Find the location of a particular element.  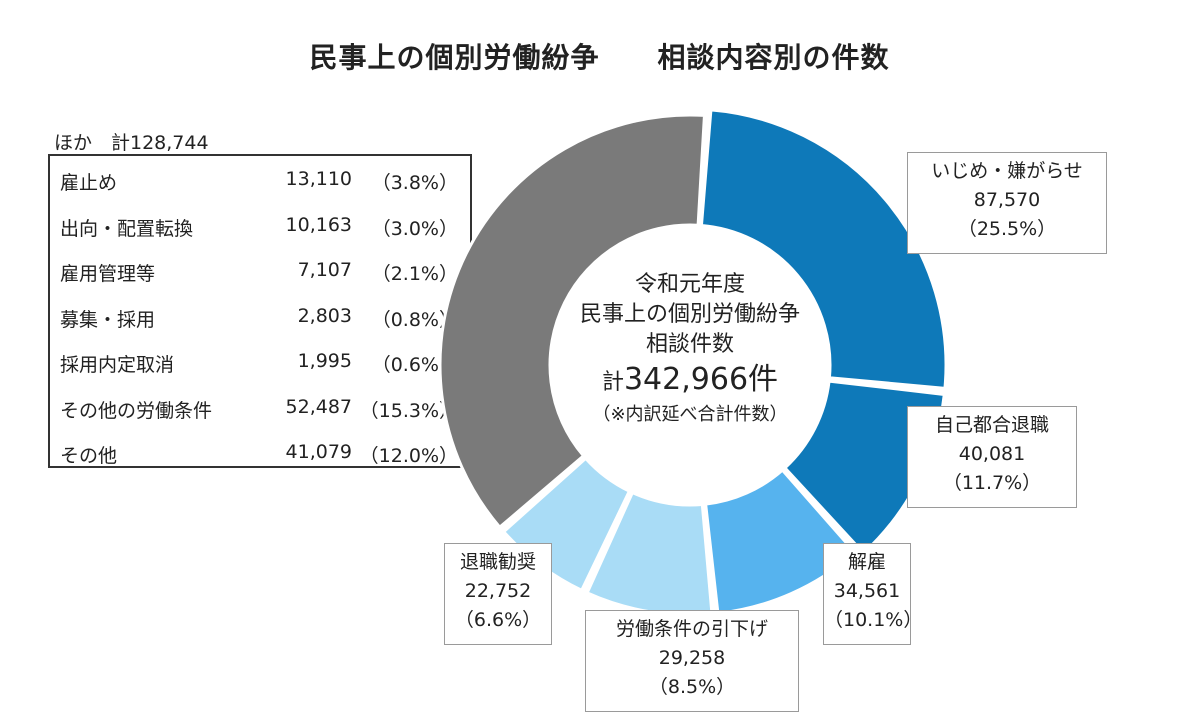

others-percent: （12.0%） is located at coordinates (408, 456).